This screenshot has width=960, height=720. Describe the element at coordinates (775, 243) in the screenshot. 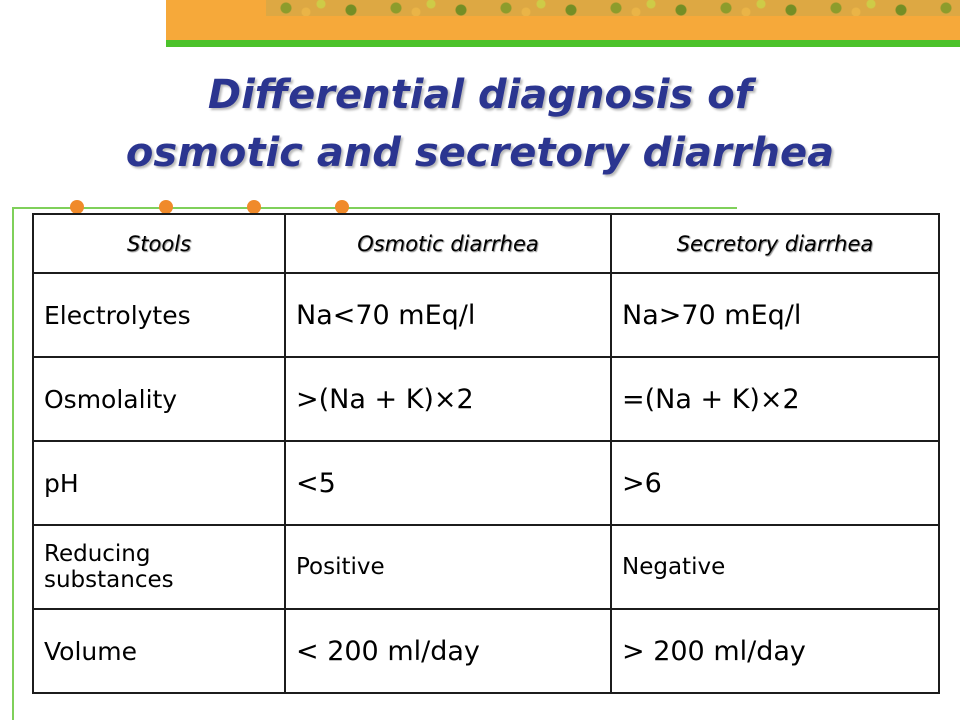

I see `header-secretory: Secretory diarrhea` at that location.